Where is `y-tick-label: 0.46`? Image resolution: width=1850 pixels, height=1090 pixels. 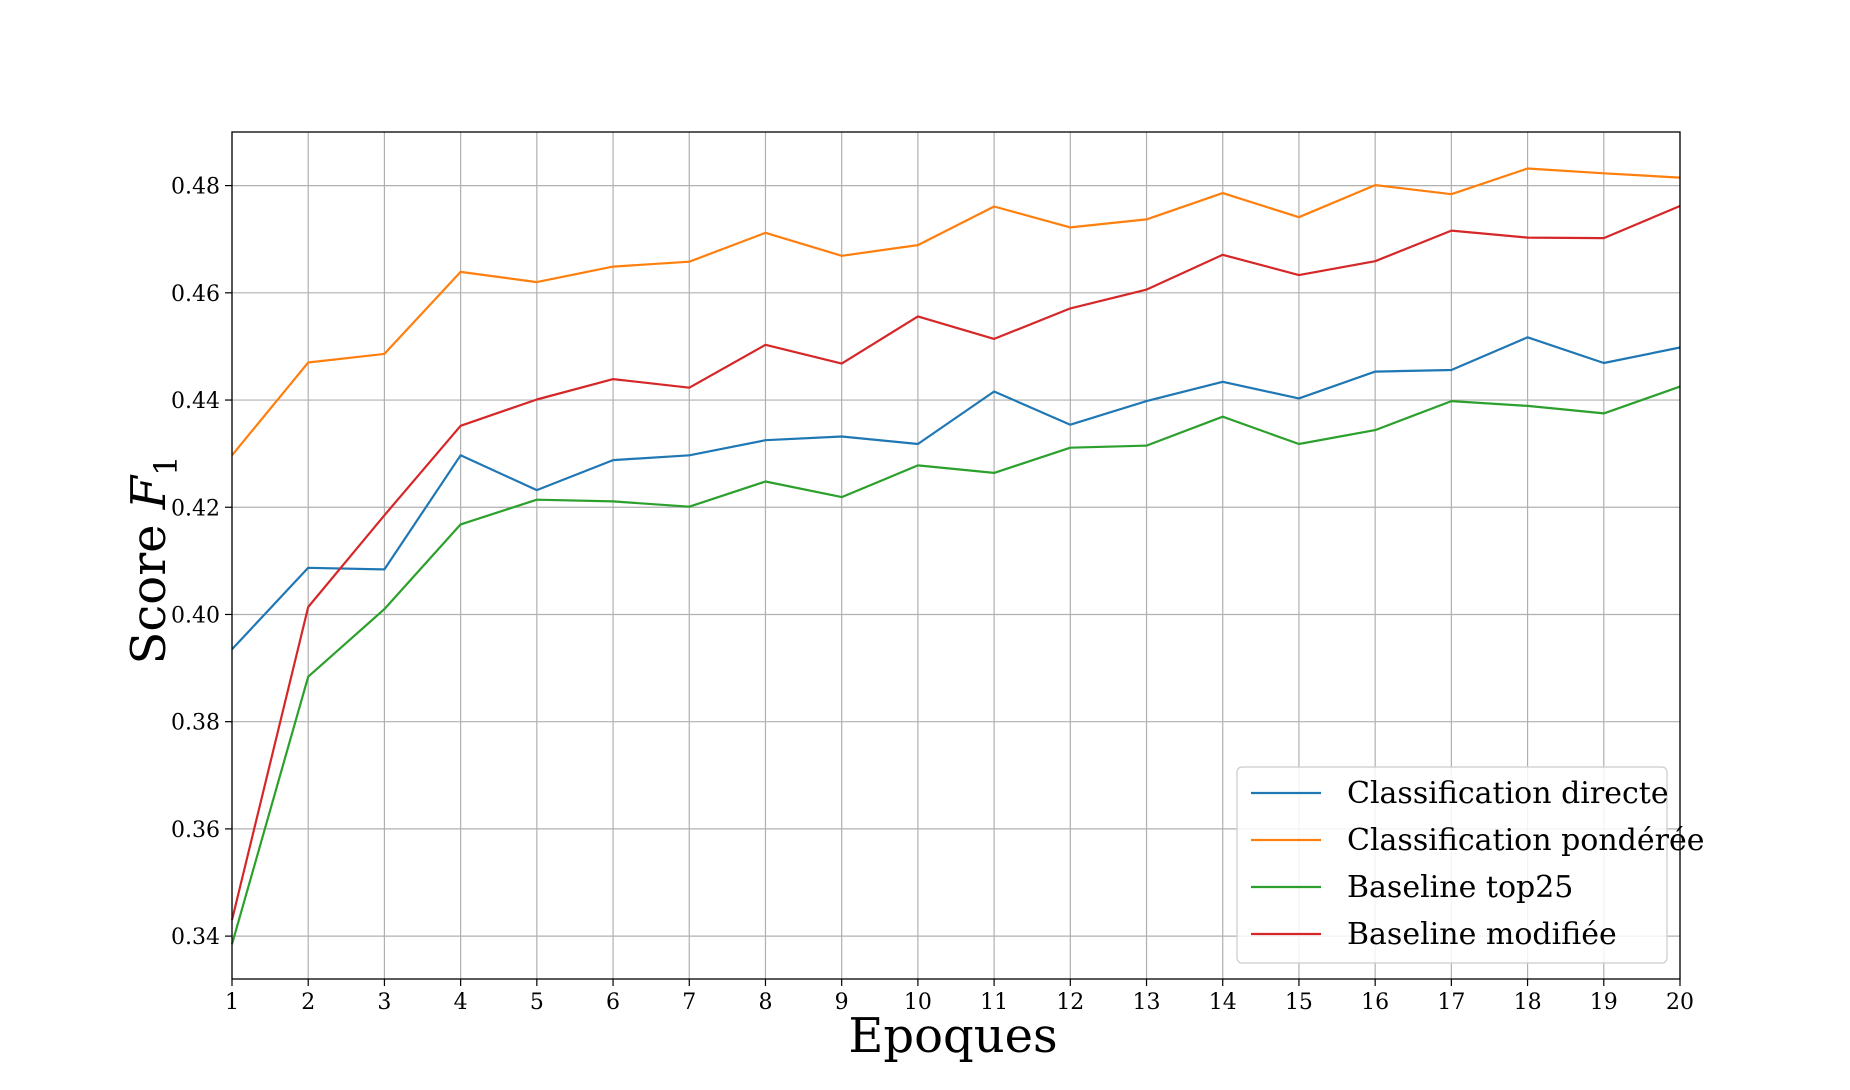 y-tick-label: 0.46 is located at coordinates (195, 294).